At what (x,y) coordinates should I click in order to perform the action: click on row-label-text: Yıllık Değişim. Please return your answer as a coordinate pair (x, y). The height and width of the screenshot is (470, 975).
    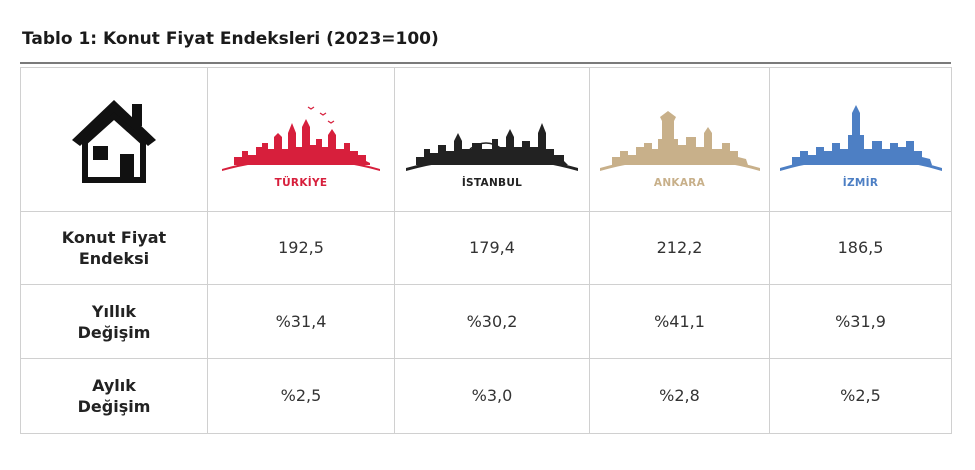
    Looking at the image, I should click on (114, 321).